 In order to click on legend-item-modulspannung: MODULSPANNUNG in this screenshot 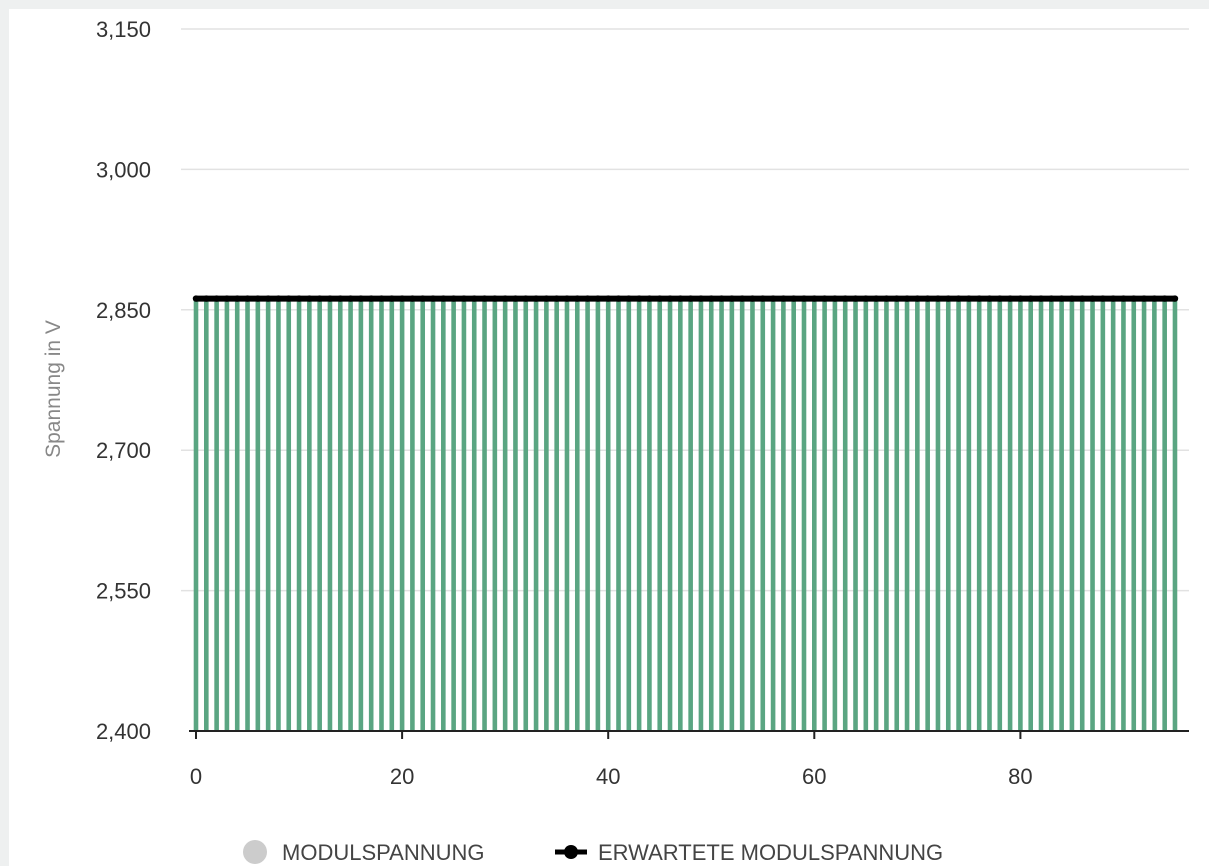, I will do `click(364, 852)`.